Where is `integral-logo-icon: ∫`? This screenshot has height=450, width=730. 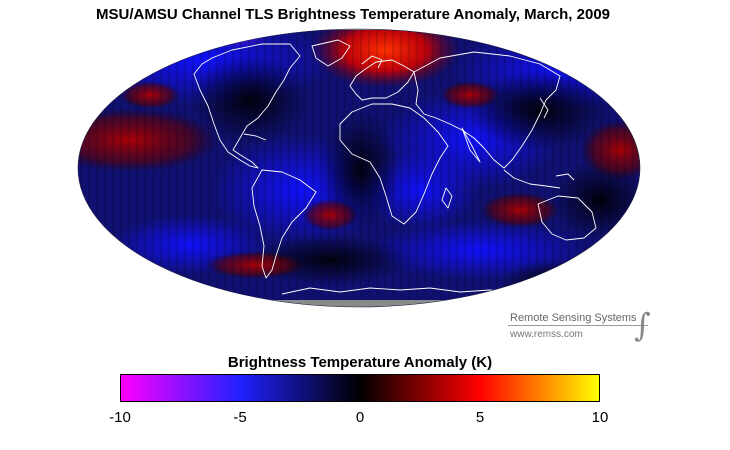
integral-logo-icon: ∫ is located at coordinates (642, 325).